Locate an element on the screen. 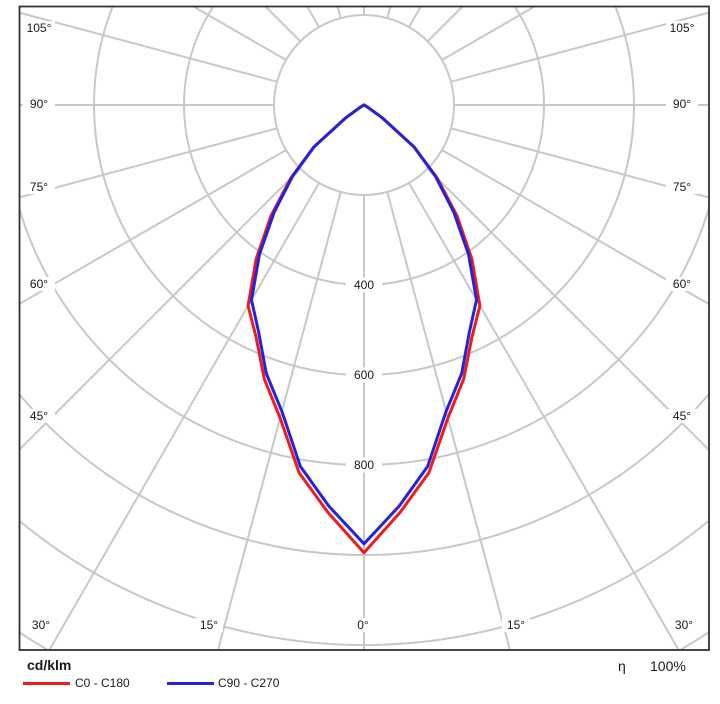 The width and height of the screenshot is (720, 704). angle-label-left-90: 90° is located at coordinates (39, 104).